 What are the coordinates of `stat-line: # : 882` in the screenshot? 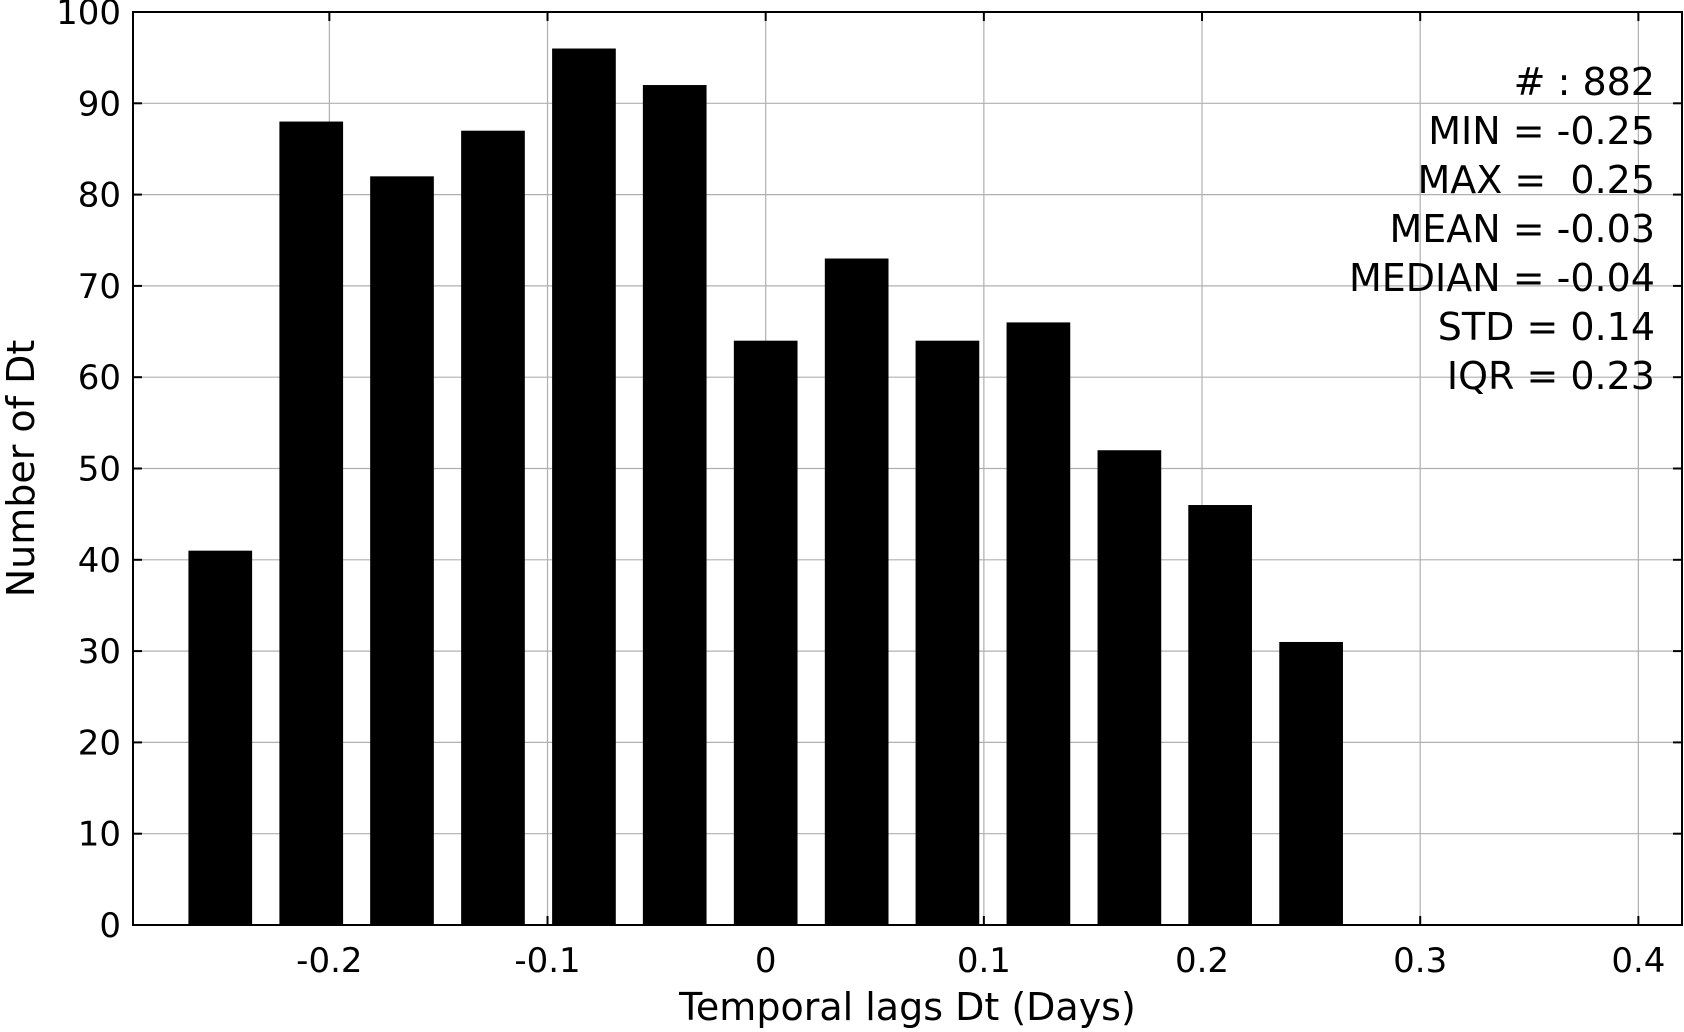 It's located at (1584, 82).